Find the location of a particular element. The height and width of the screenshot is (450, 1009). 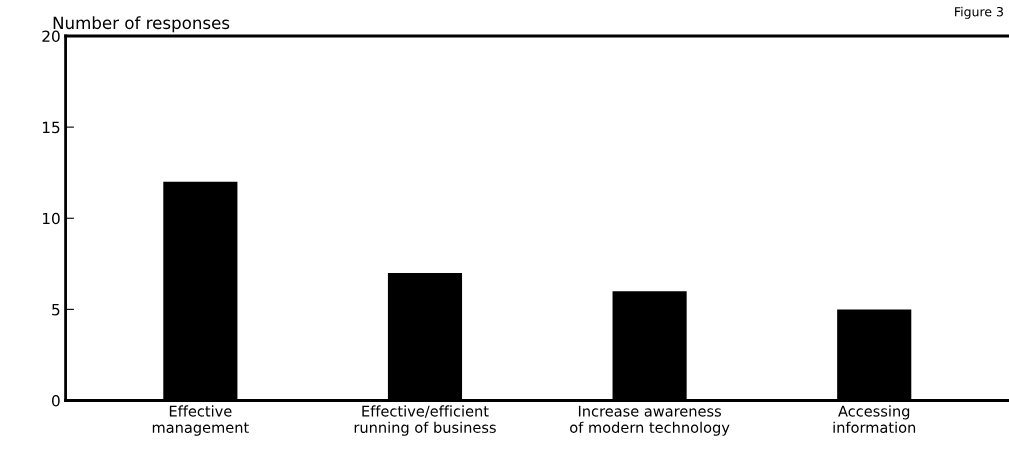

y-tick-label: 0 is located at coordinates (56, 400).